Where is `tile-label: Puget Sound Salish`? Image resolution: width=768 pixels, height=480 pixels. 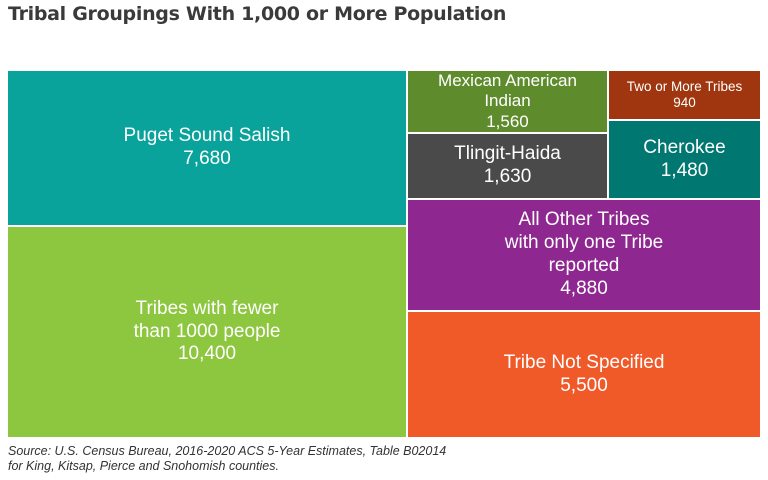 tile-label: Puget Sound Salish is located at coordinates (207, 136).